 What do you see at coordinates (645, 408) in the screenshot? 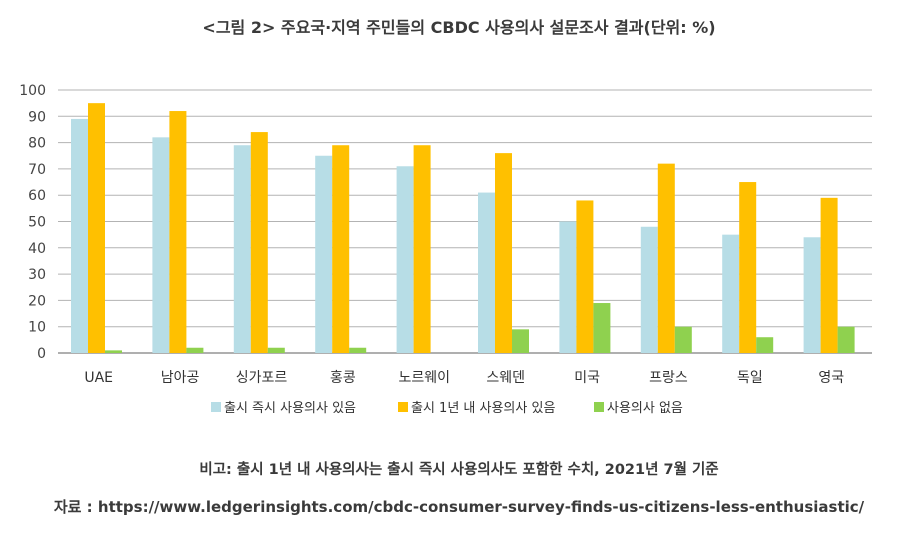
I see `legend-label: 사용의사 없음` at bounding box center [645, 408].